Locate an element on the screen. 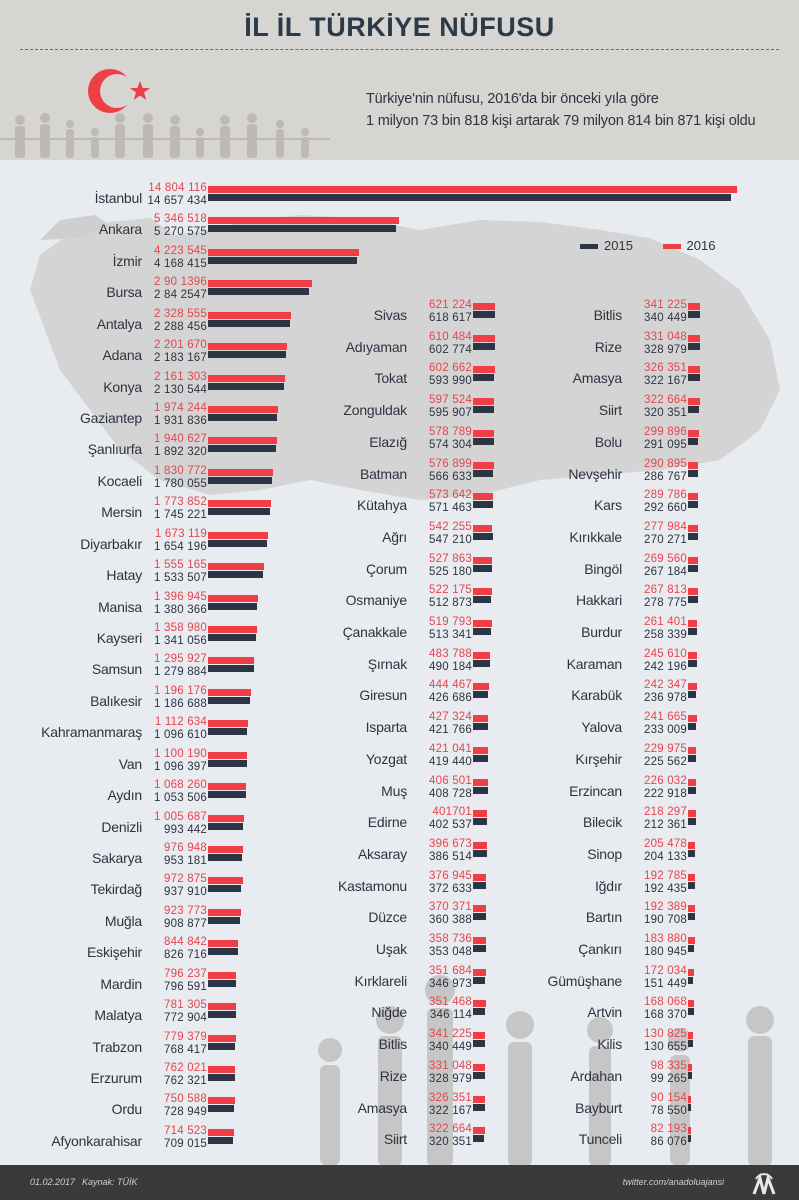  value-label-2015: 78 550 is located at coordinates (668, 1110).